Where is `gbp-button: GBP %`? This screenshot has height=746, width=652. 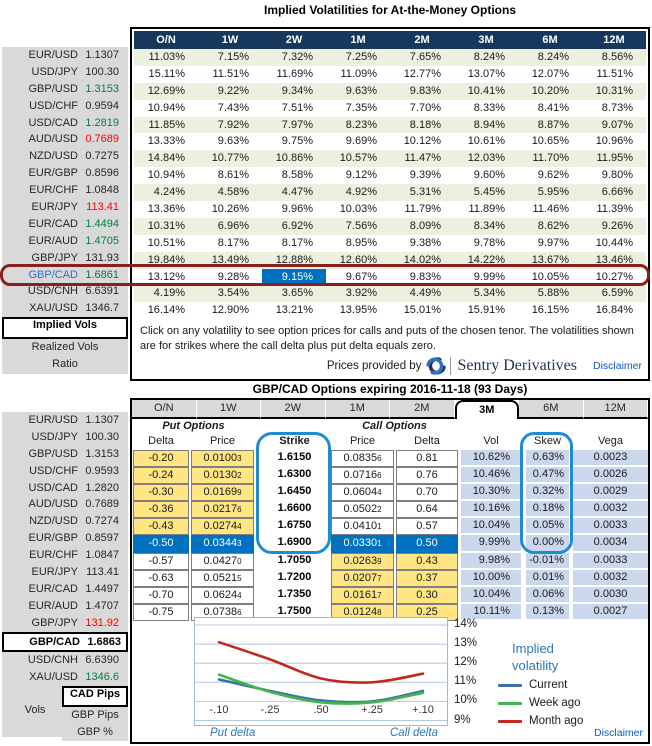
gbp-button: GBP % is located at coordinates (95, 733).